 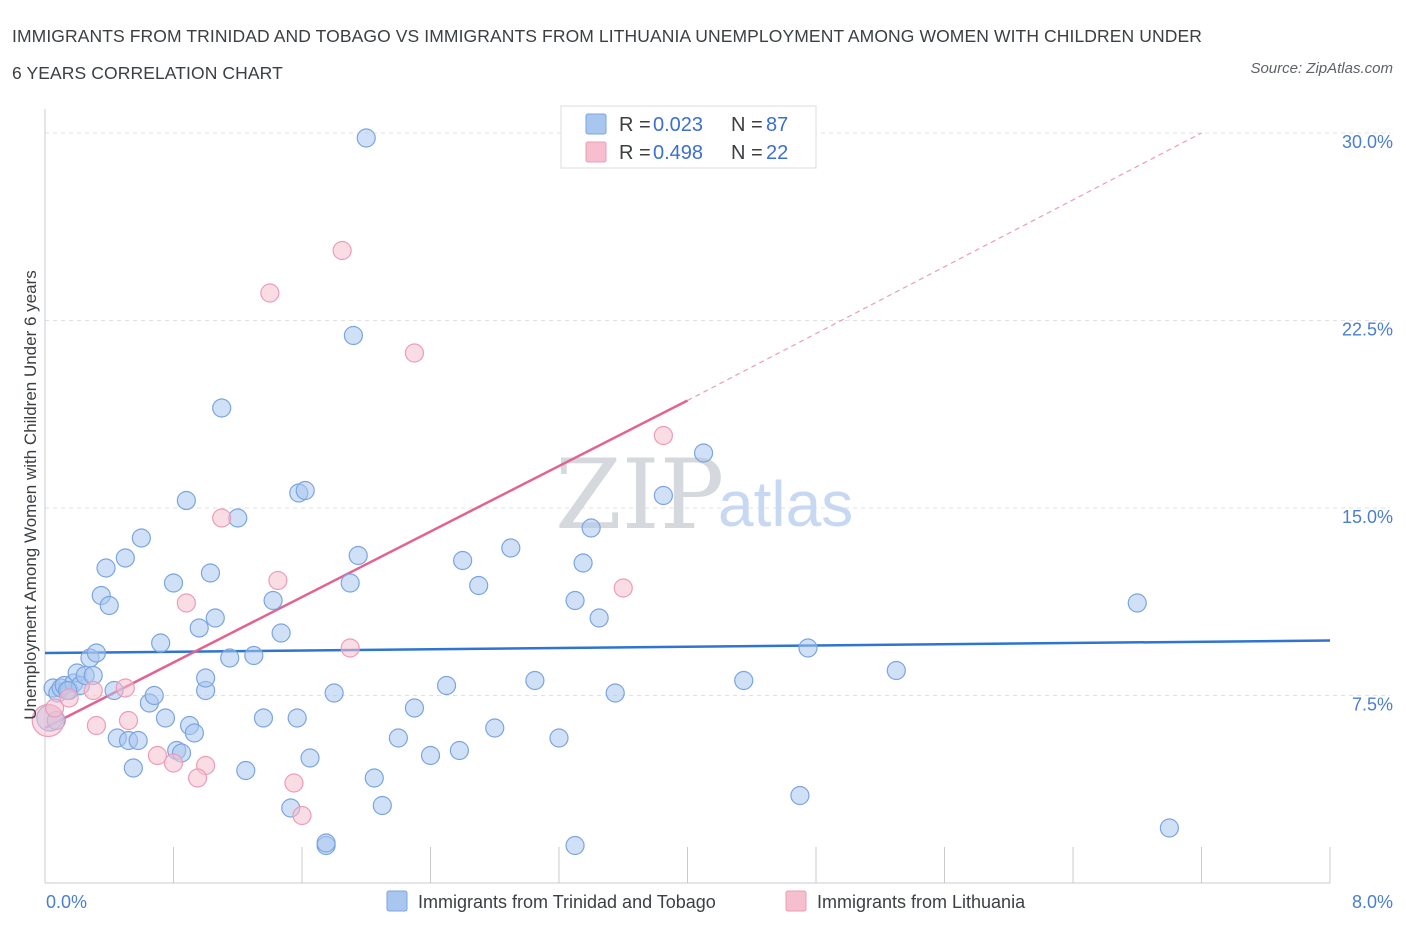 I want to click on watermark-atlas: atlas, so click(x=785, y=504).